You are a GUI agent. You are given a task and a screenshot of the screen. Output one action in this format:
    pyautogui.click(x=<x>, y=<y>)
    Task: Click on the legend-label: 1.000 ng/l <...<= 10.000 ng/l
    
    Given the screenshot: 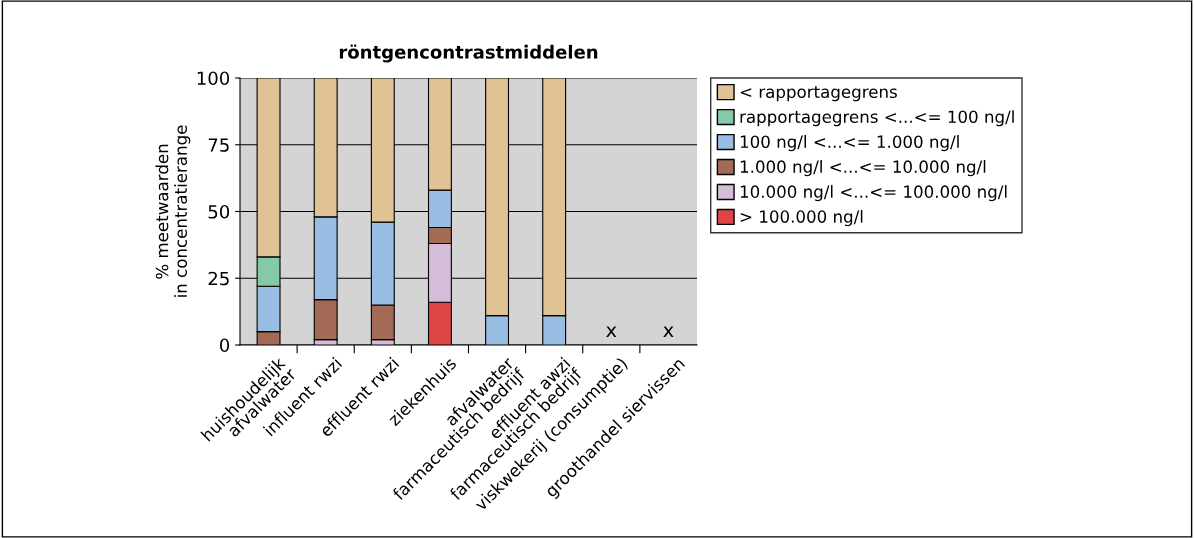 What is the action you would take?
    pyautogui.click(x=863, y=168)
    